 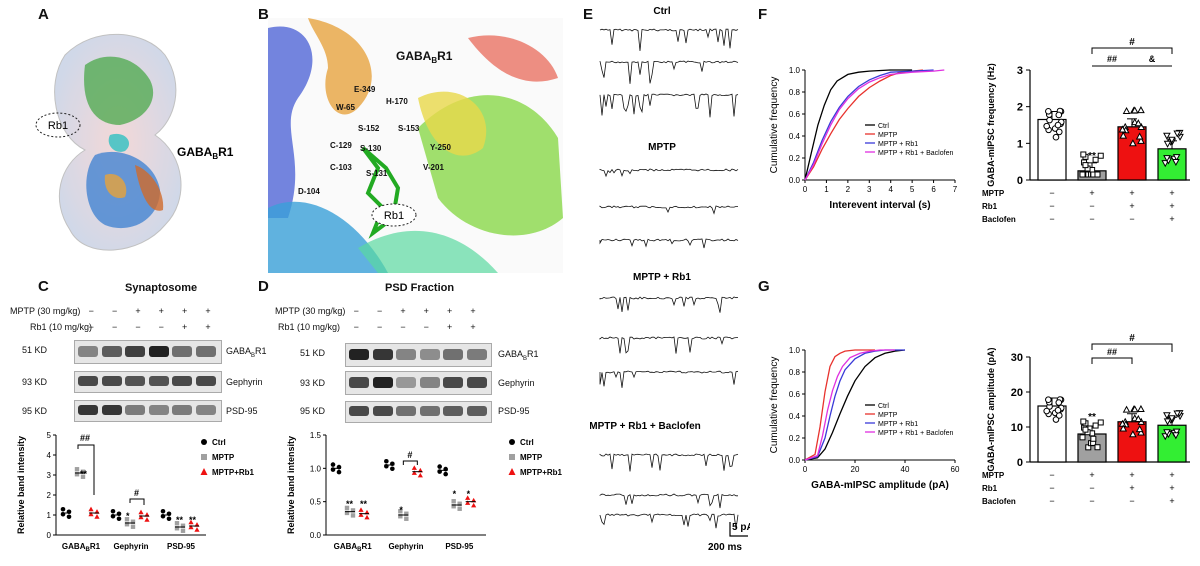 I want to click on y-tick-label: 0.0, so click(x=795, y=180).